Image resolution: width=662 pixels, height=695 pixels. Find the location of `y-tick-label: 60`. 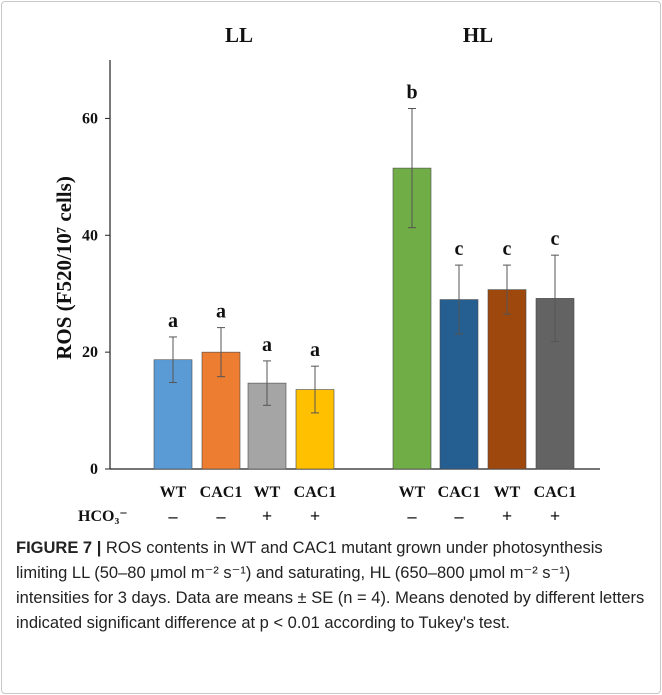

y-tick-label: 60 is located at coordinates (90, 118).